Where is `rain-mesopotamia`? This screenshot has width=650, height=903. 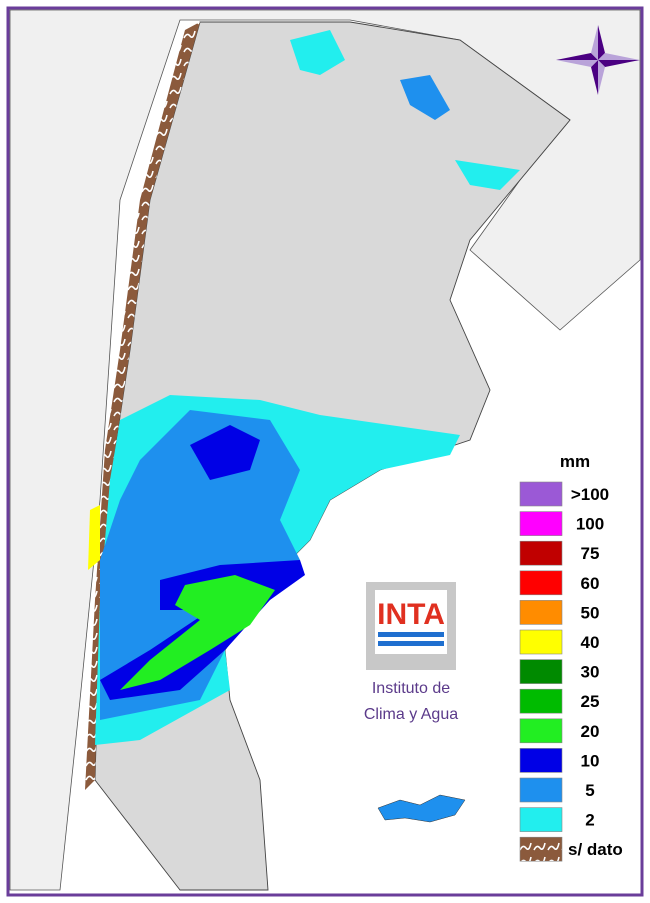
rain-mesopotamia is located at coordinates (487, 175).